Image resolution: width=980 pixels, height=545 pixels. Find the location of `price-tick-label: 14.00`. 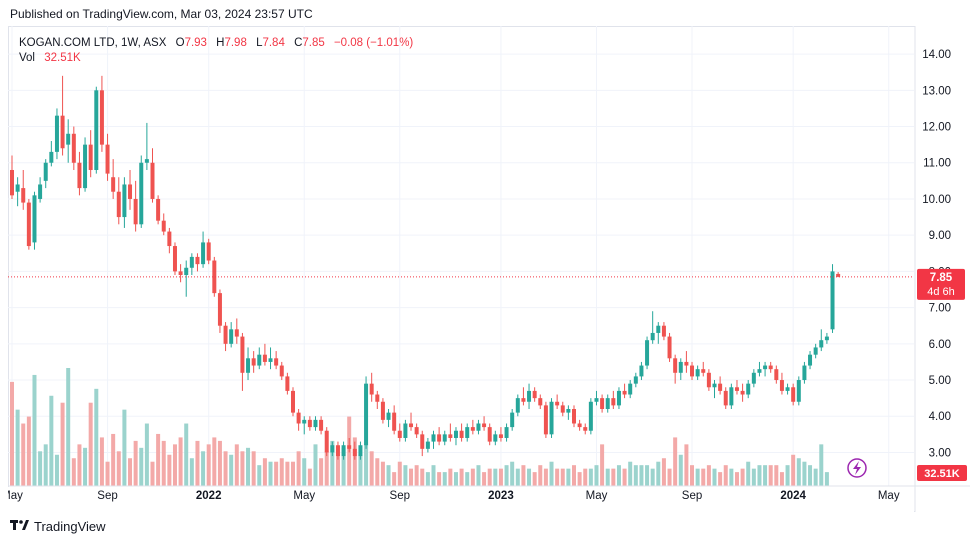

price-tick-label: 14.00 is located at coordinates (936, 55).